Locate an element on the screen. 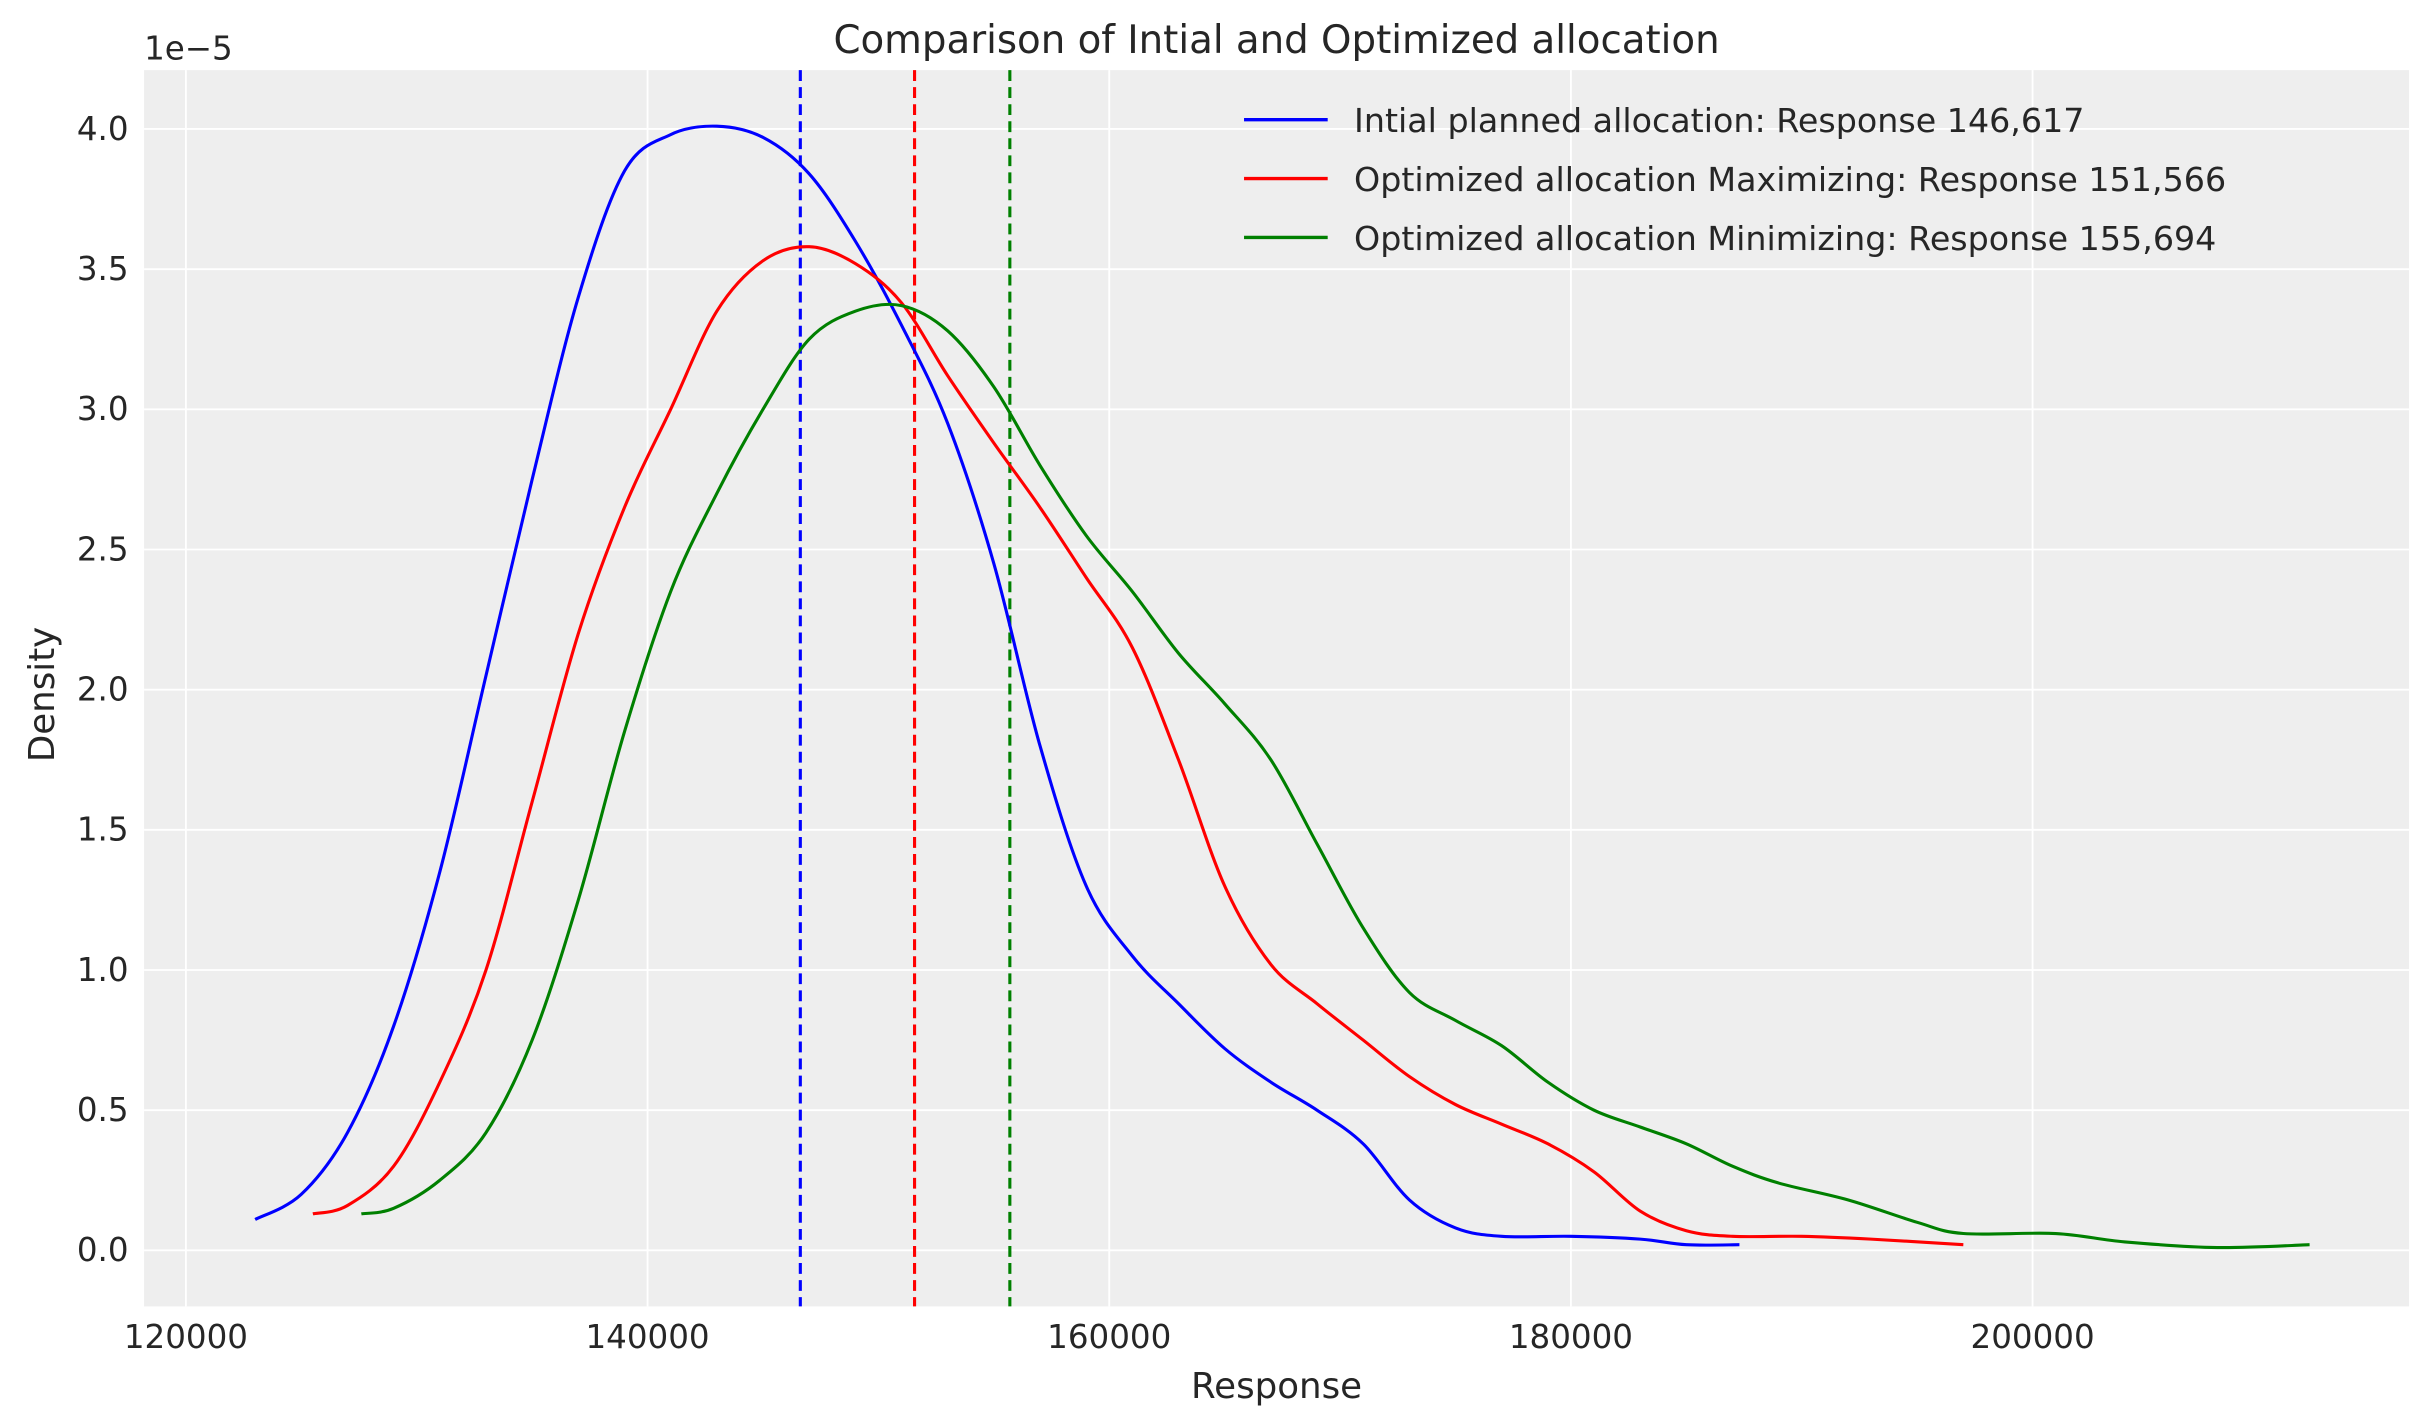 Image resolution: width=2423 pixels, height=1423 pixels. y-tick-label: 3.0 is located at coordinates (103, 409).